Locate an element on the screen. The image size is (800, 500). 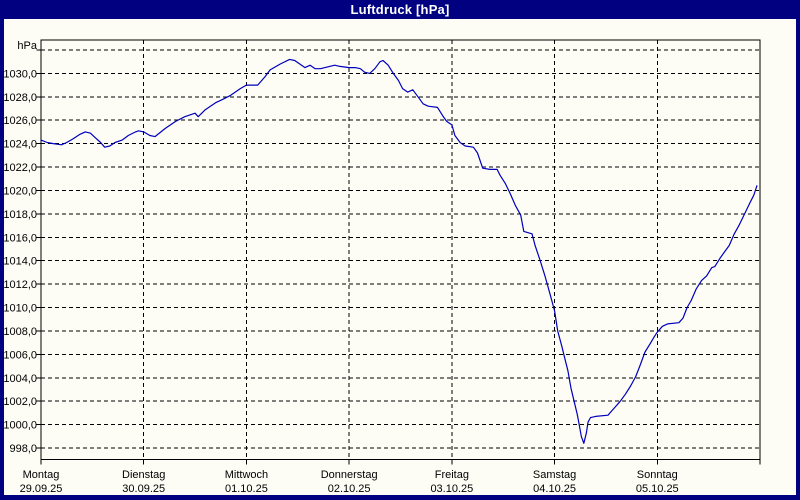
x-axis-day-label: Mittwoch is located at coordinates (246, 475).